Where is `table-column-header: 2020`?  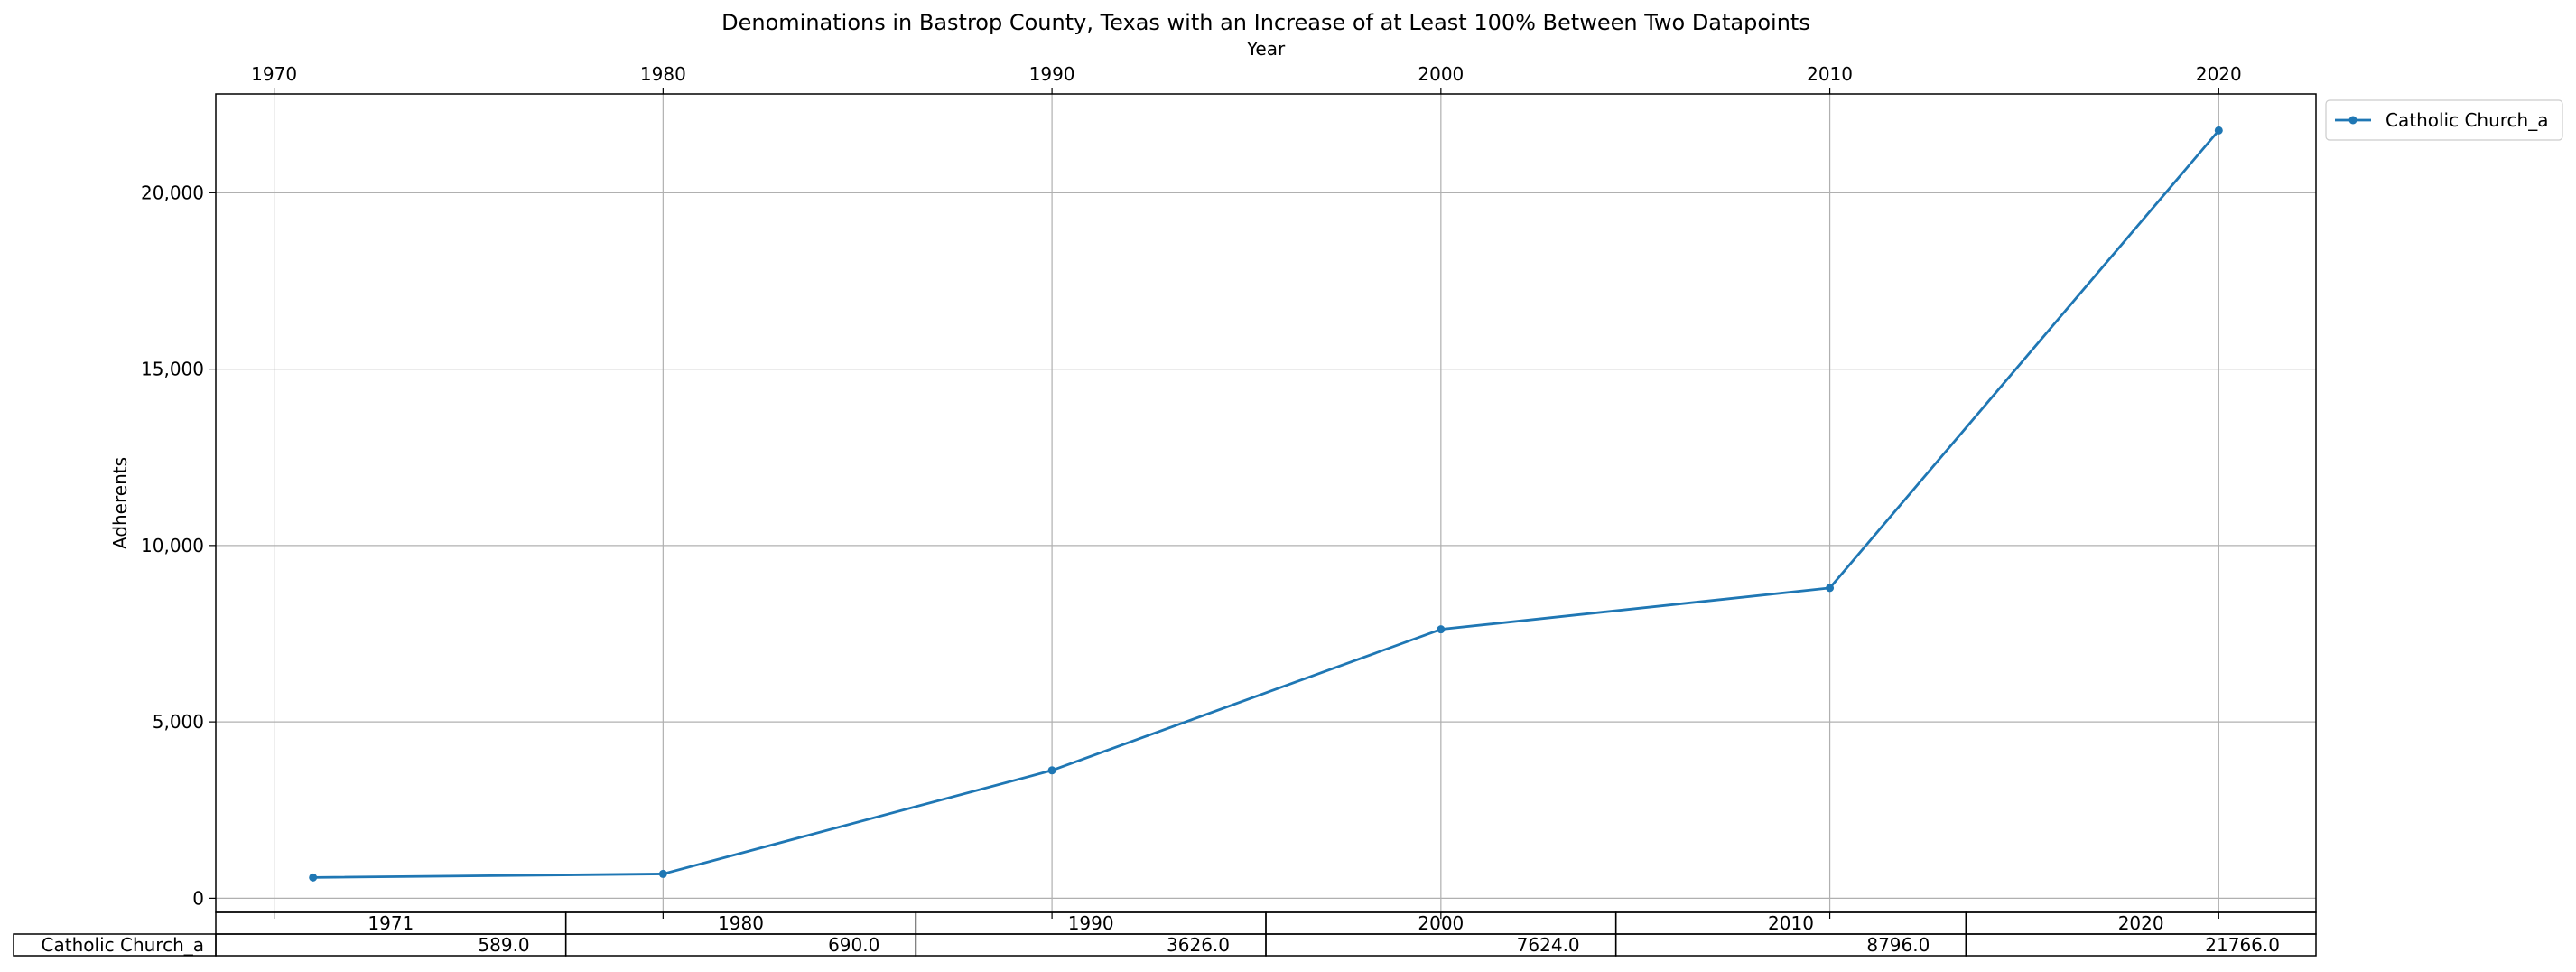 table-column-header: 2020 is located at coordinates (2141, 923).